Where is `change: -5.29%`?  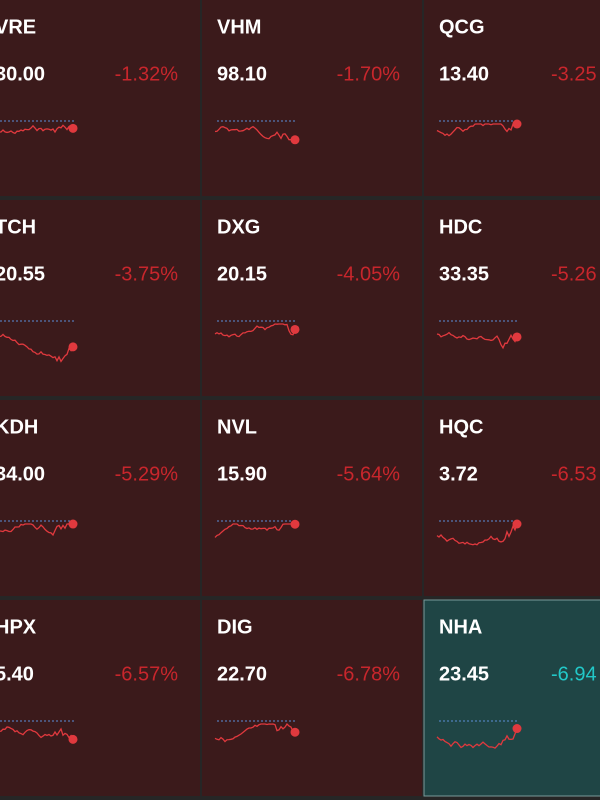 change: -5.29% is located at coordinates (147, 474).